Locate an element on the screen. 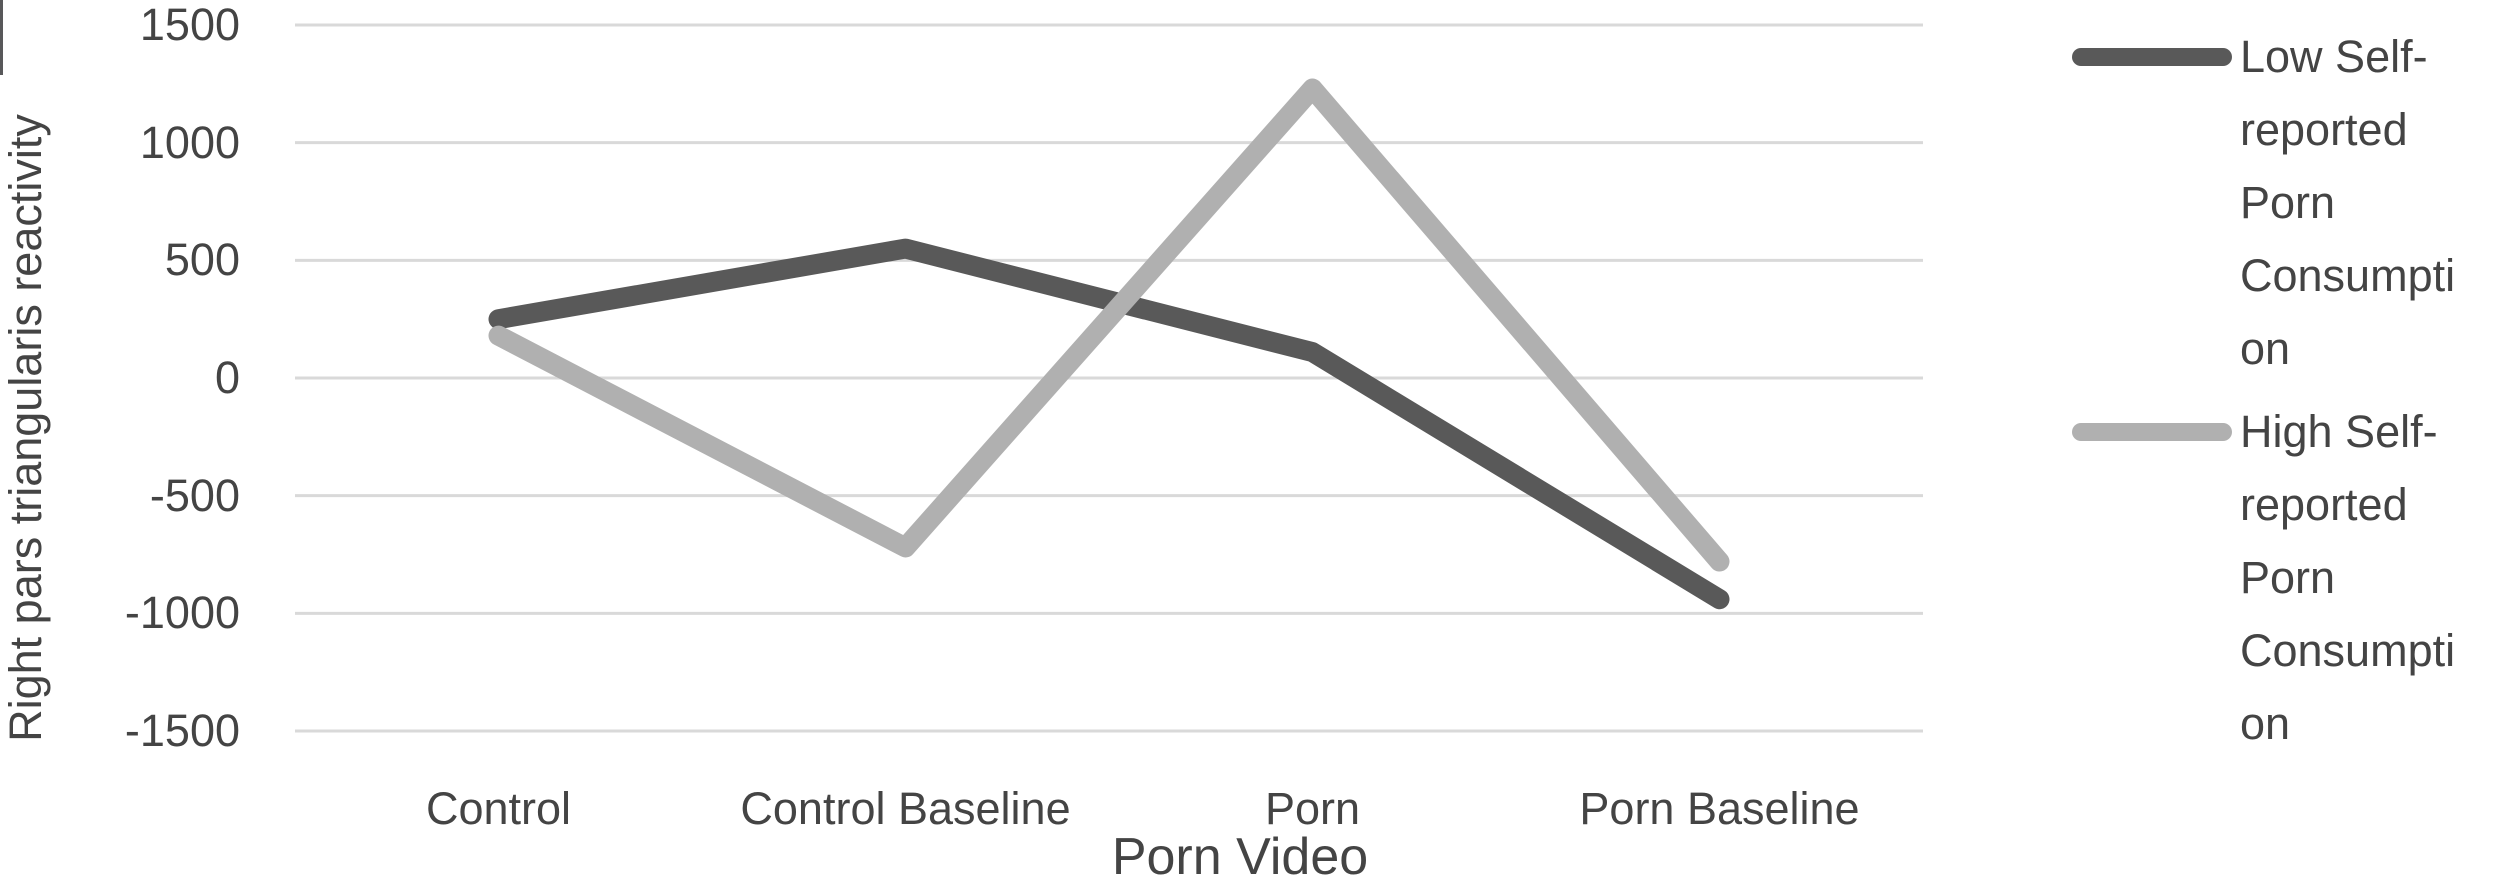 The image size is (2500, 890). y-tick-label: 500 is located at coordinates (202, 260).